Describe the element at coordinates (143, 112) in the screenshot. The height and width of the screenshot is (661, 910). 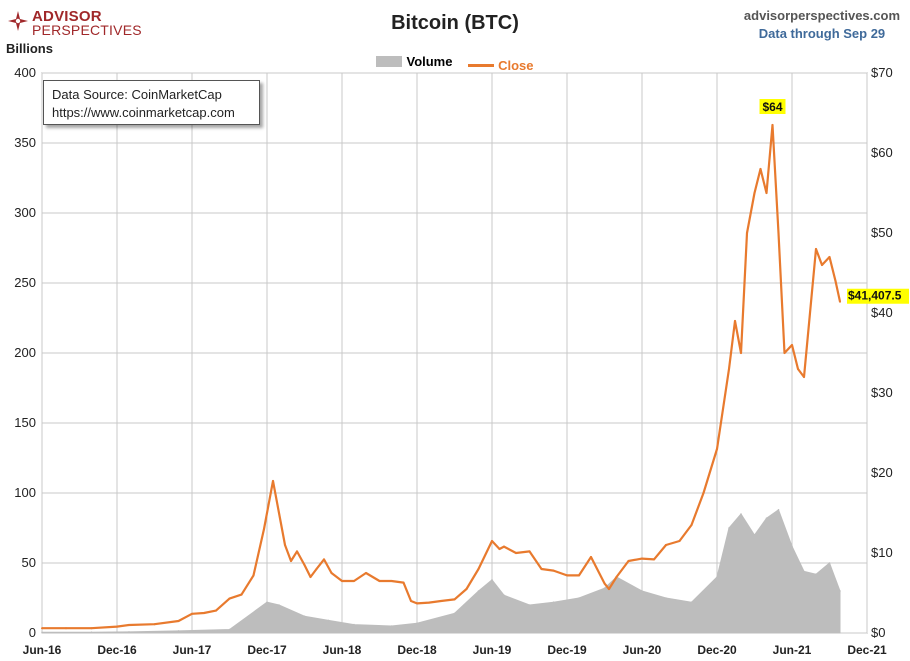
I see `data-source-url: https://www.coinmarketcap.com` at that location.